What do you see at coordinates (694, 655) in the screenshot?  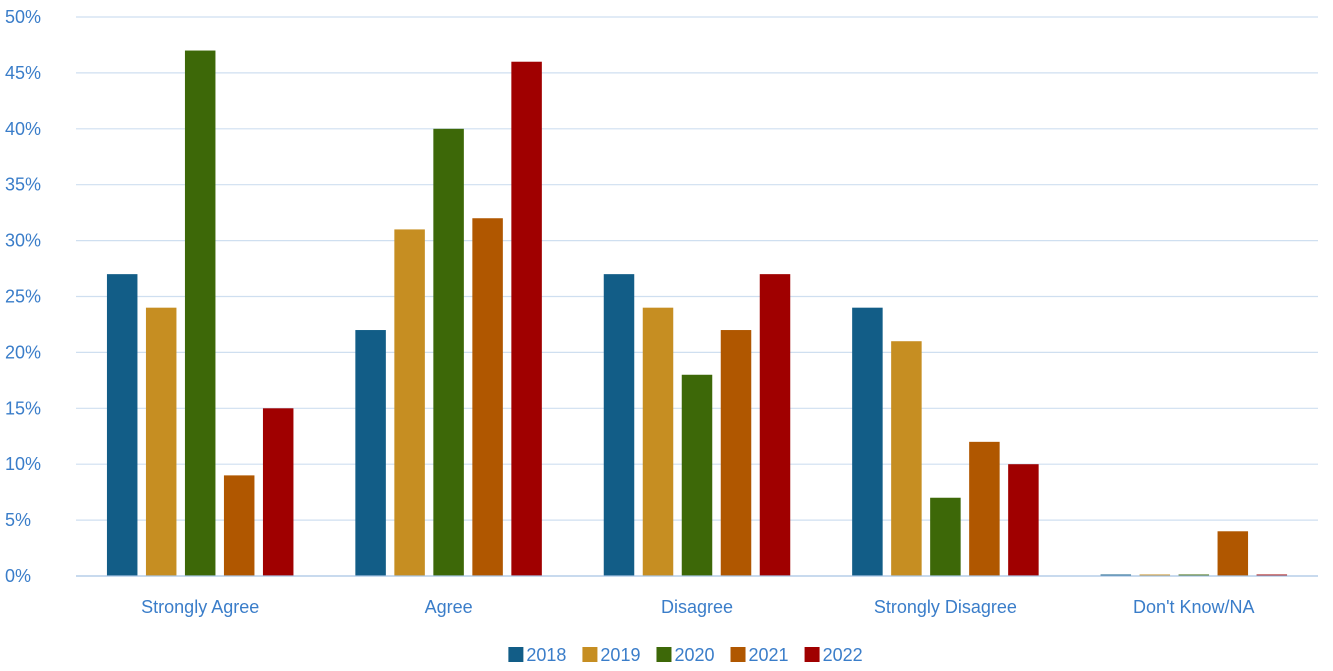 I see `legend-label-2020: 2020` at bounding box center [694, 655].